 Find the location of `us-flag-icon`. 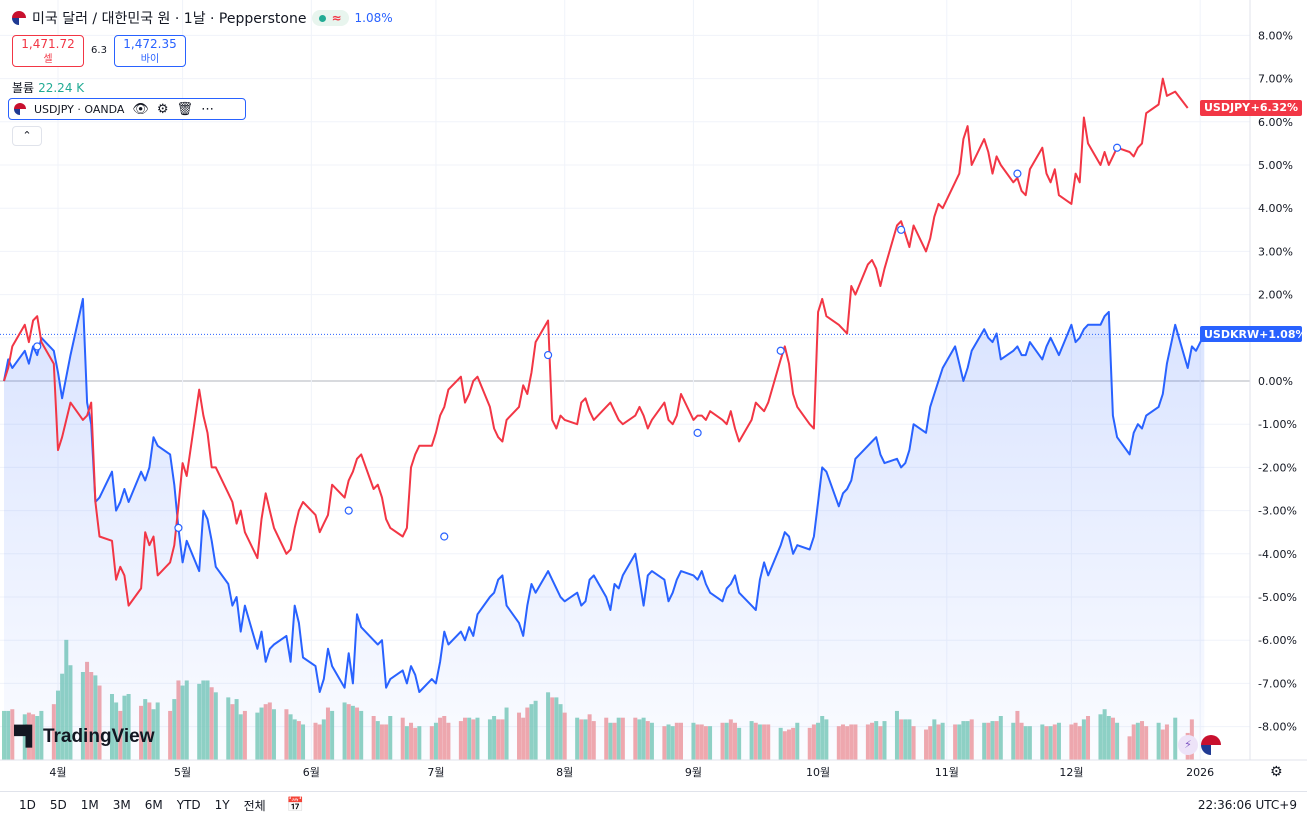

us-flag-icon is located at coordinates (19, 18).